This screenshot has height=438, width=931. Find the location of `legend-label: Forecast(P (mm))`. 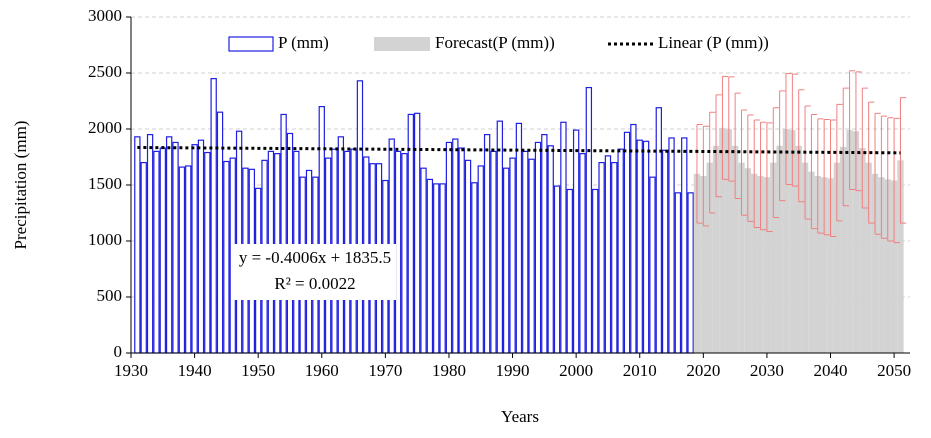

legend-label: Forecast(P (mm)) is located at coordinates (495, 42).